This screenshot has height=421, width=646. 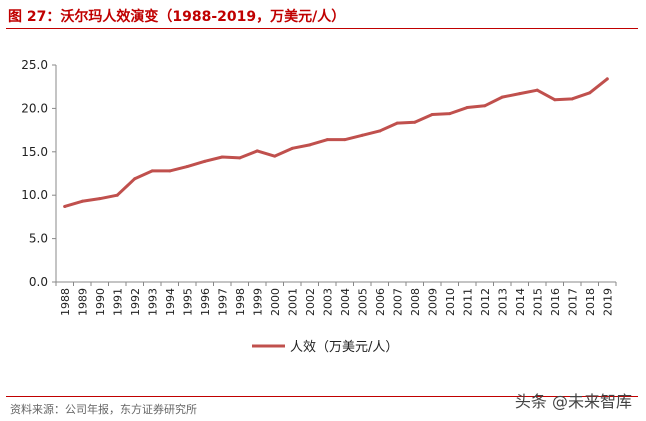 I want to click on x-tick-label: 2002, so click(x=310, y=302).